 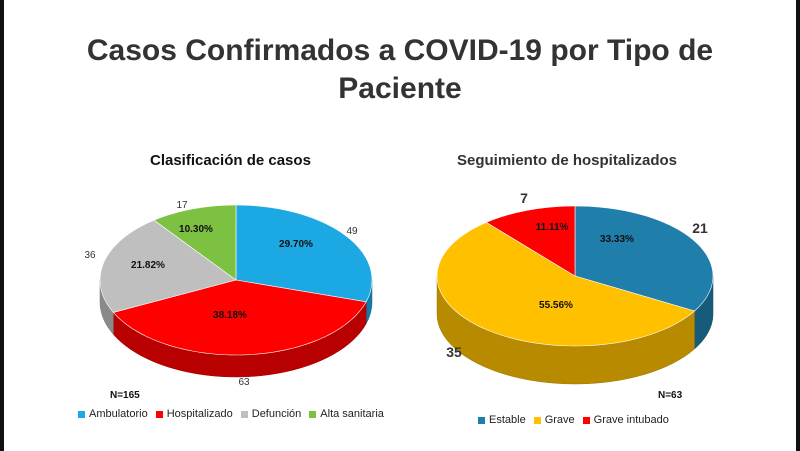 What do you see at coordinates (644, 258) in the screenshot?
I see `pie-slice-estable` at bounding box center [644, 258].